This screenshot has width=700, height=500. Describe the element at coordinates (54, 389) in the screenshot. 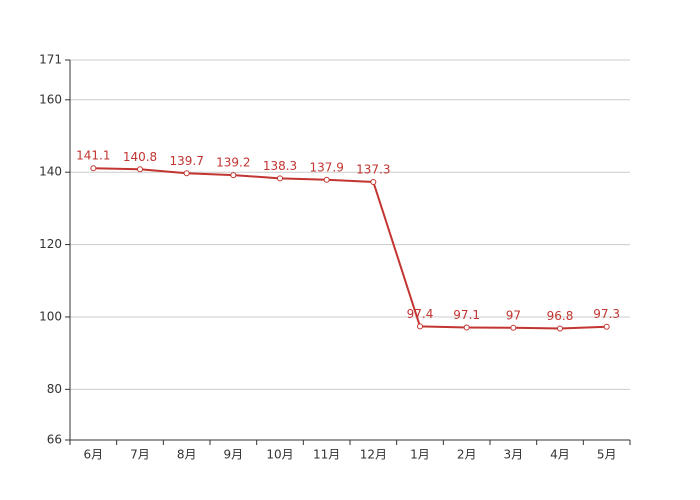

I see `y-tick-label: 80` at that location.